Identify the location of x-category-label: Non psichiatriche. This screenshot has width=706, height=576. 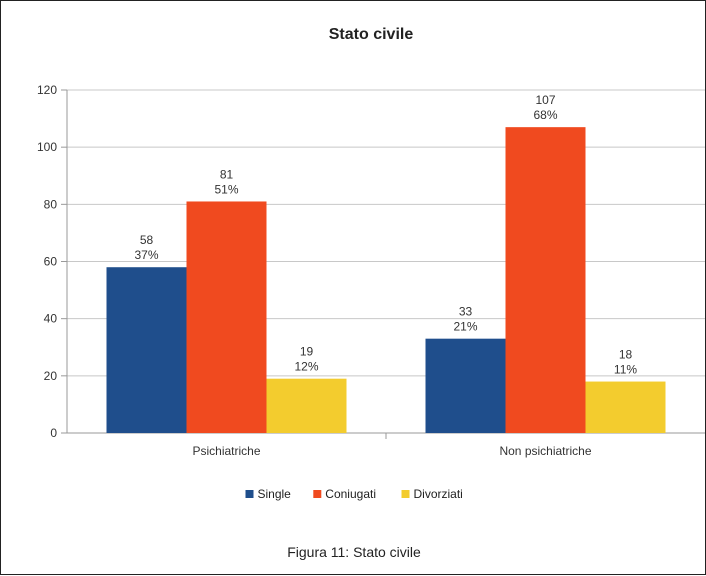
(545, 451).